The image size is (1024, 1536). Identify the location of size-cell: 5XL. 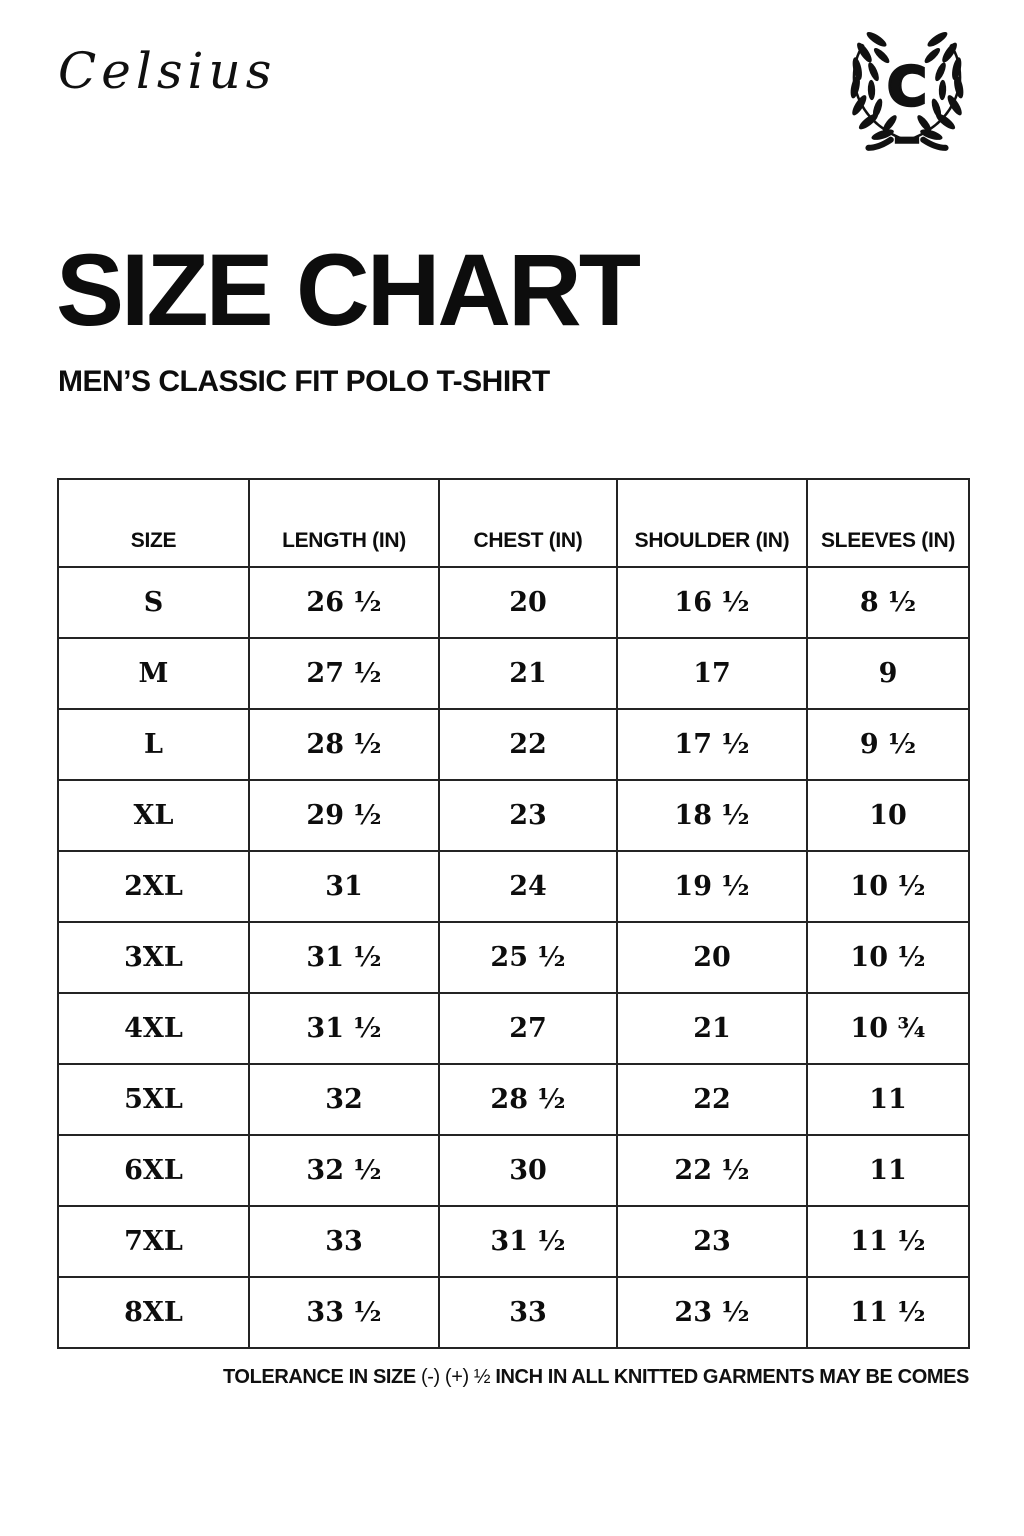
(153, 1099).